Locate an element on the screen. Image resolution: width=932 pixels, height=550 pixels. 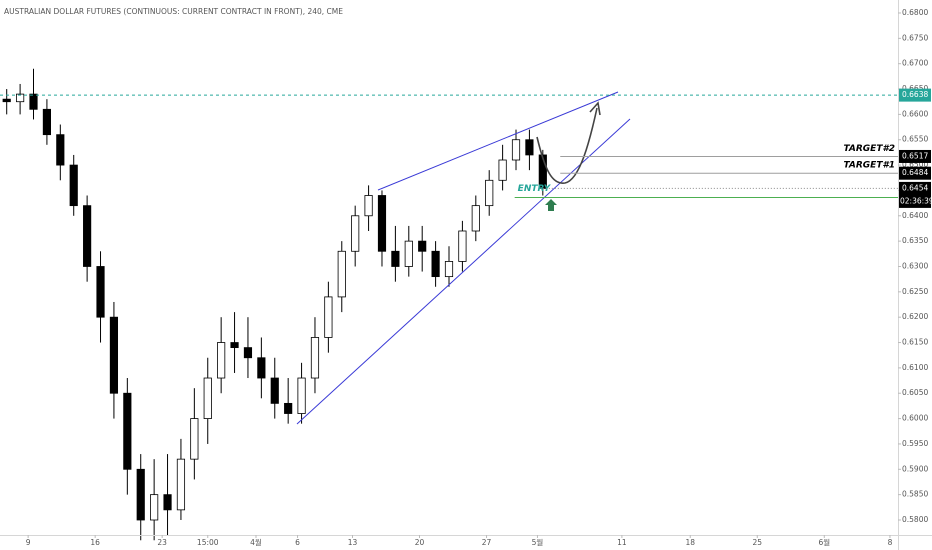
y-tick-label: 0.6200 is located at coordinates (915, 316).